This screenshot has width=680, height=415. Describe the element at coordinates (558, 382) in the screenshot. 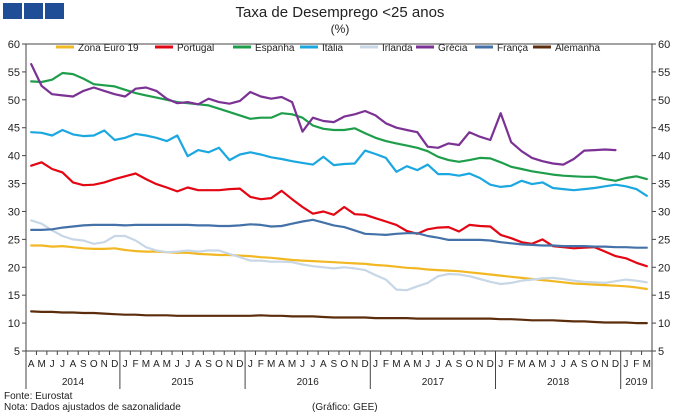

I see `year-label: 2018` at that location.